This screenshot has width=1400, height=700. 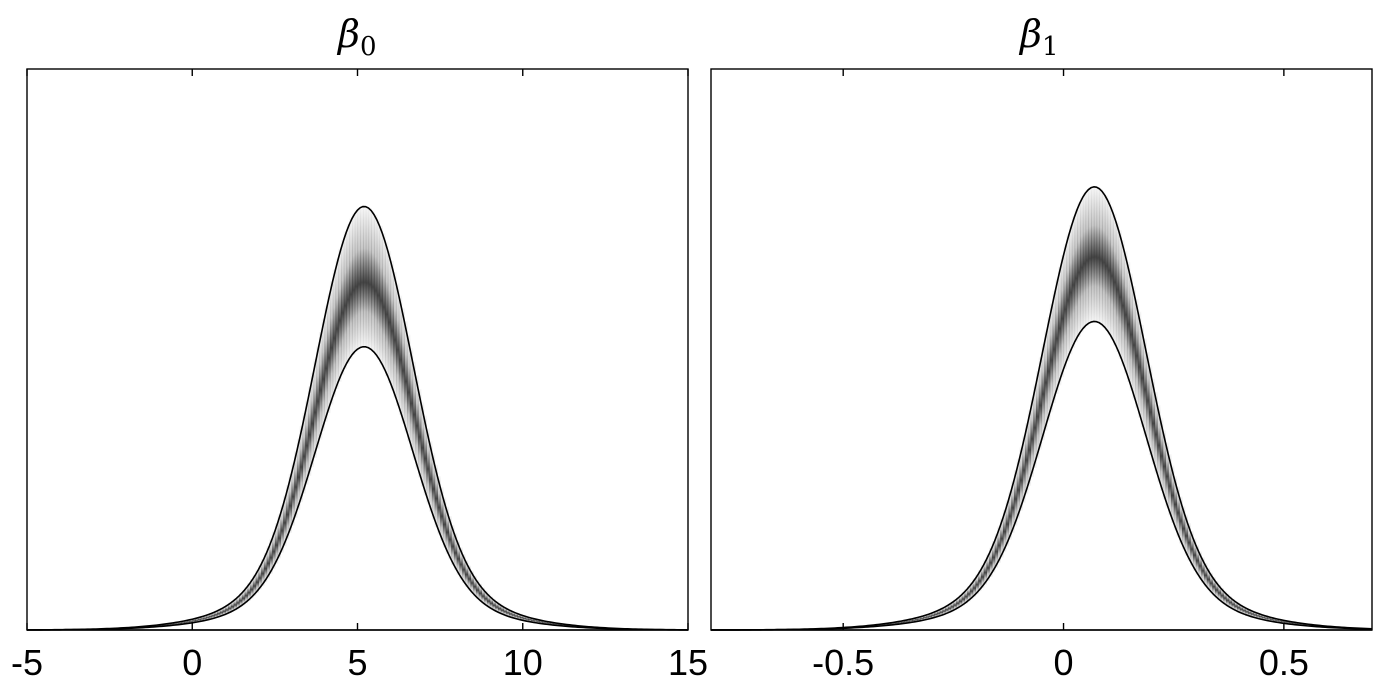 I want to click on title-symbol: β, so click(x=1030, y=34).